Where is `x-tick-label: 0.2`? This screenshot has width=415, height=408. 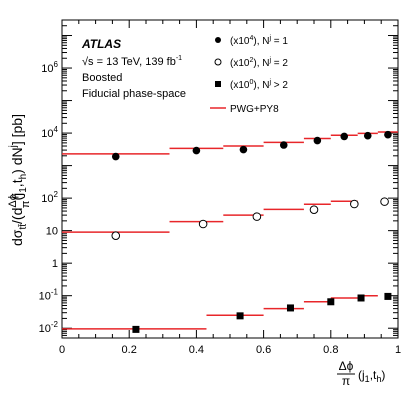 x-tick-label: 0.2 is located at coordinates (129, 350).